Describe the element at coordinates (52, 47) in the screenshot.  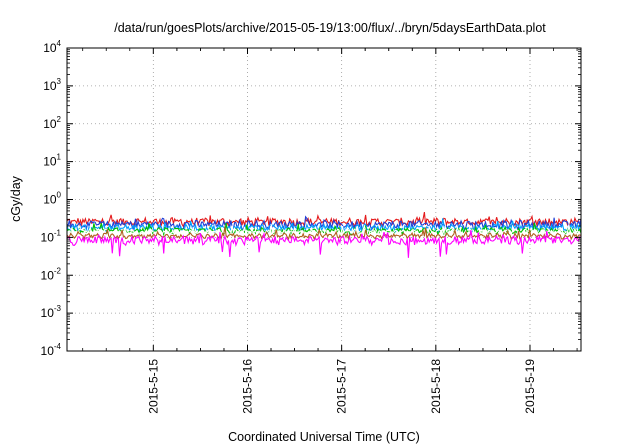
I see `y-tick-label: 10⁴` at that location.